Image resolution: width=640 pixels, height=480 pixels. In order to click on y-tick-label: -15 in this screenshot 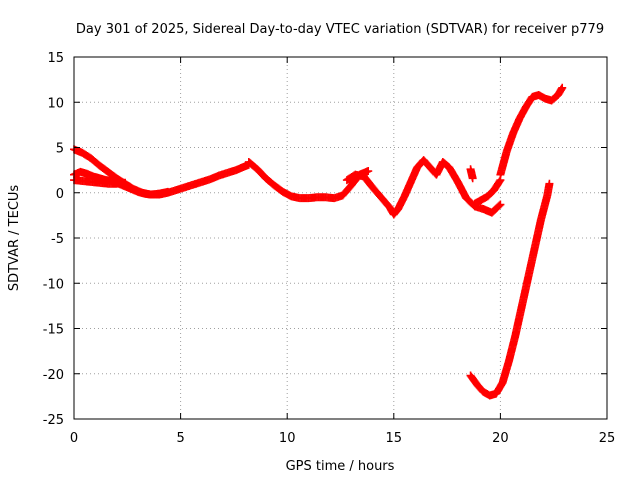, I will do `click(53, 330)`.